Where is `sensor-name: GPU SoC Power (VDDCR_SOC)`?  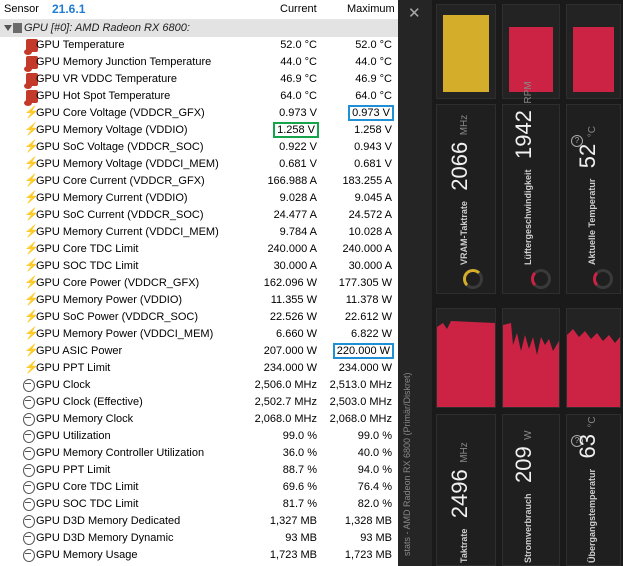
sensor-name: GPU SoC Power (VDDCR_SOC) is located at coordinates (117, 317).